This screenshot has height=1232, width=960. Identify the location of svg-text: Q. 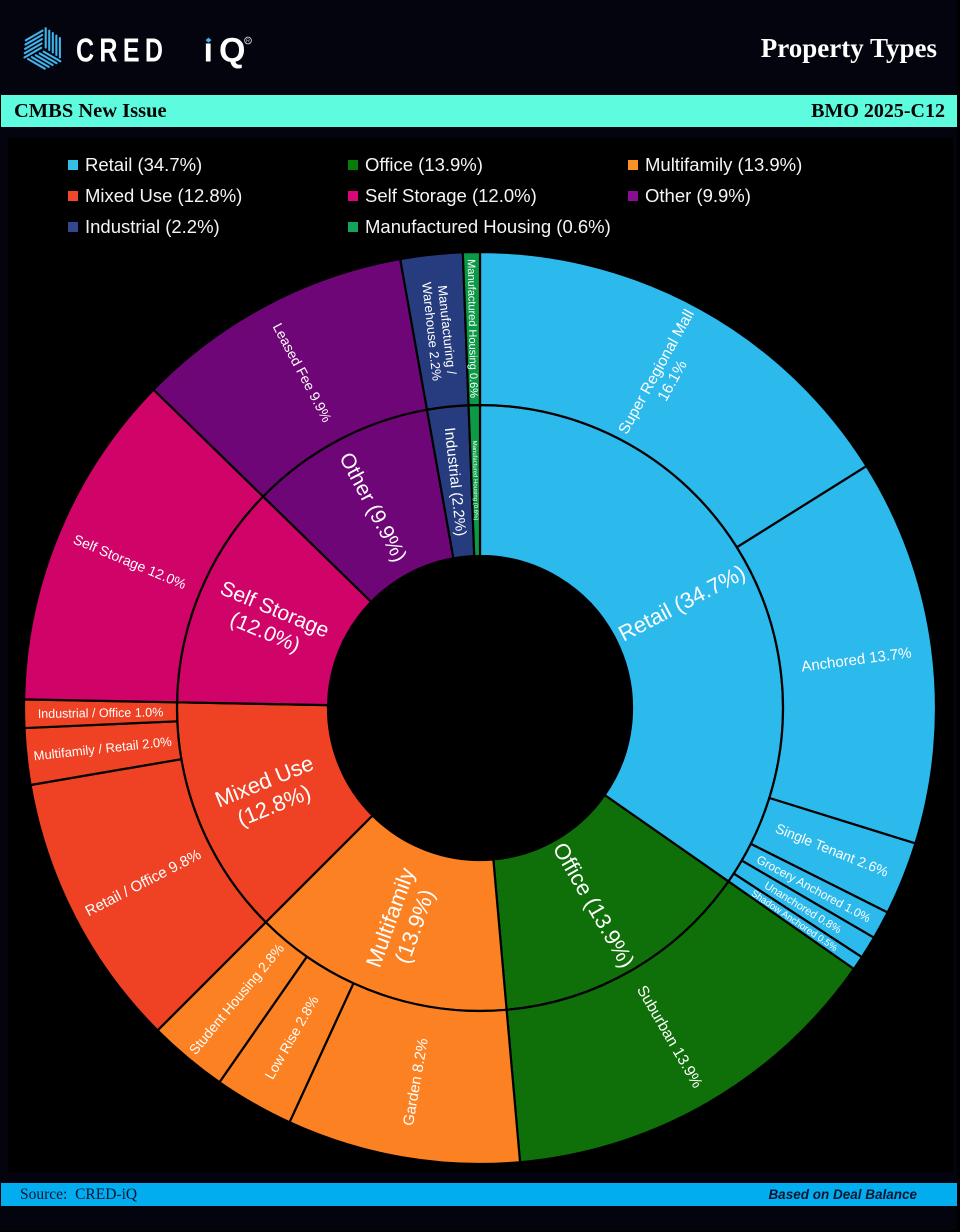
(232, 51).